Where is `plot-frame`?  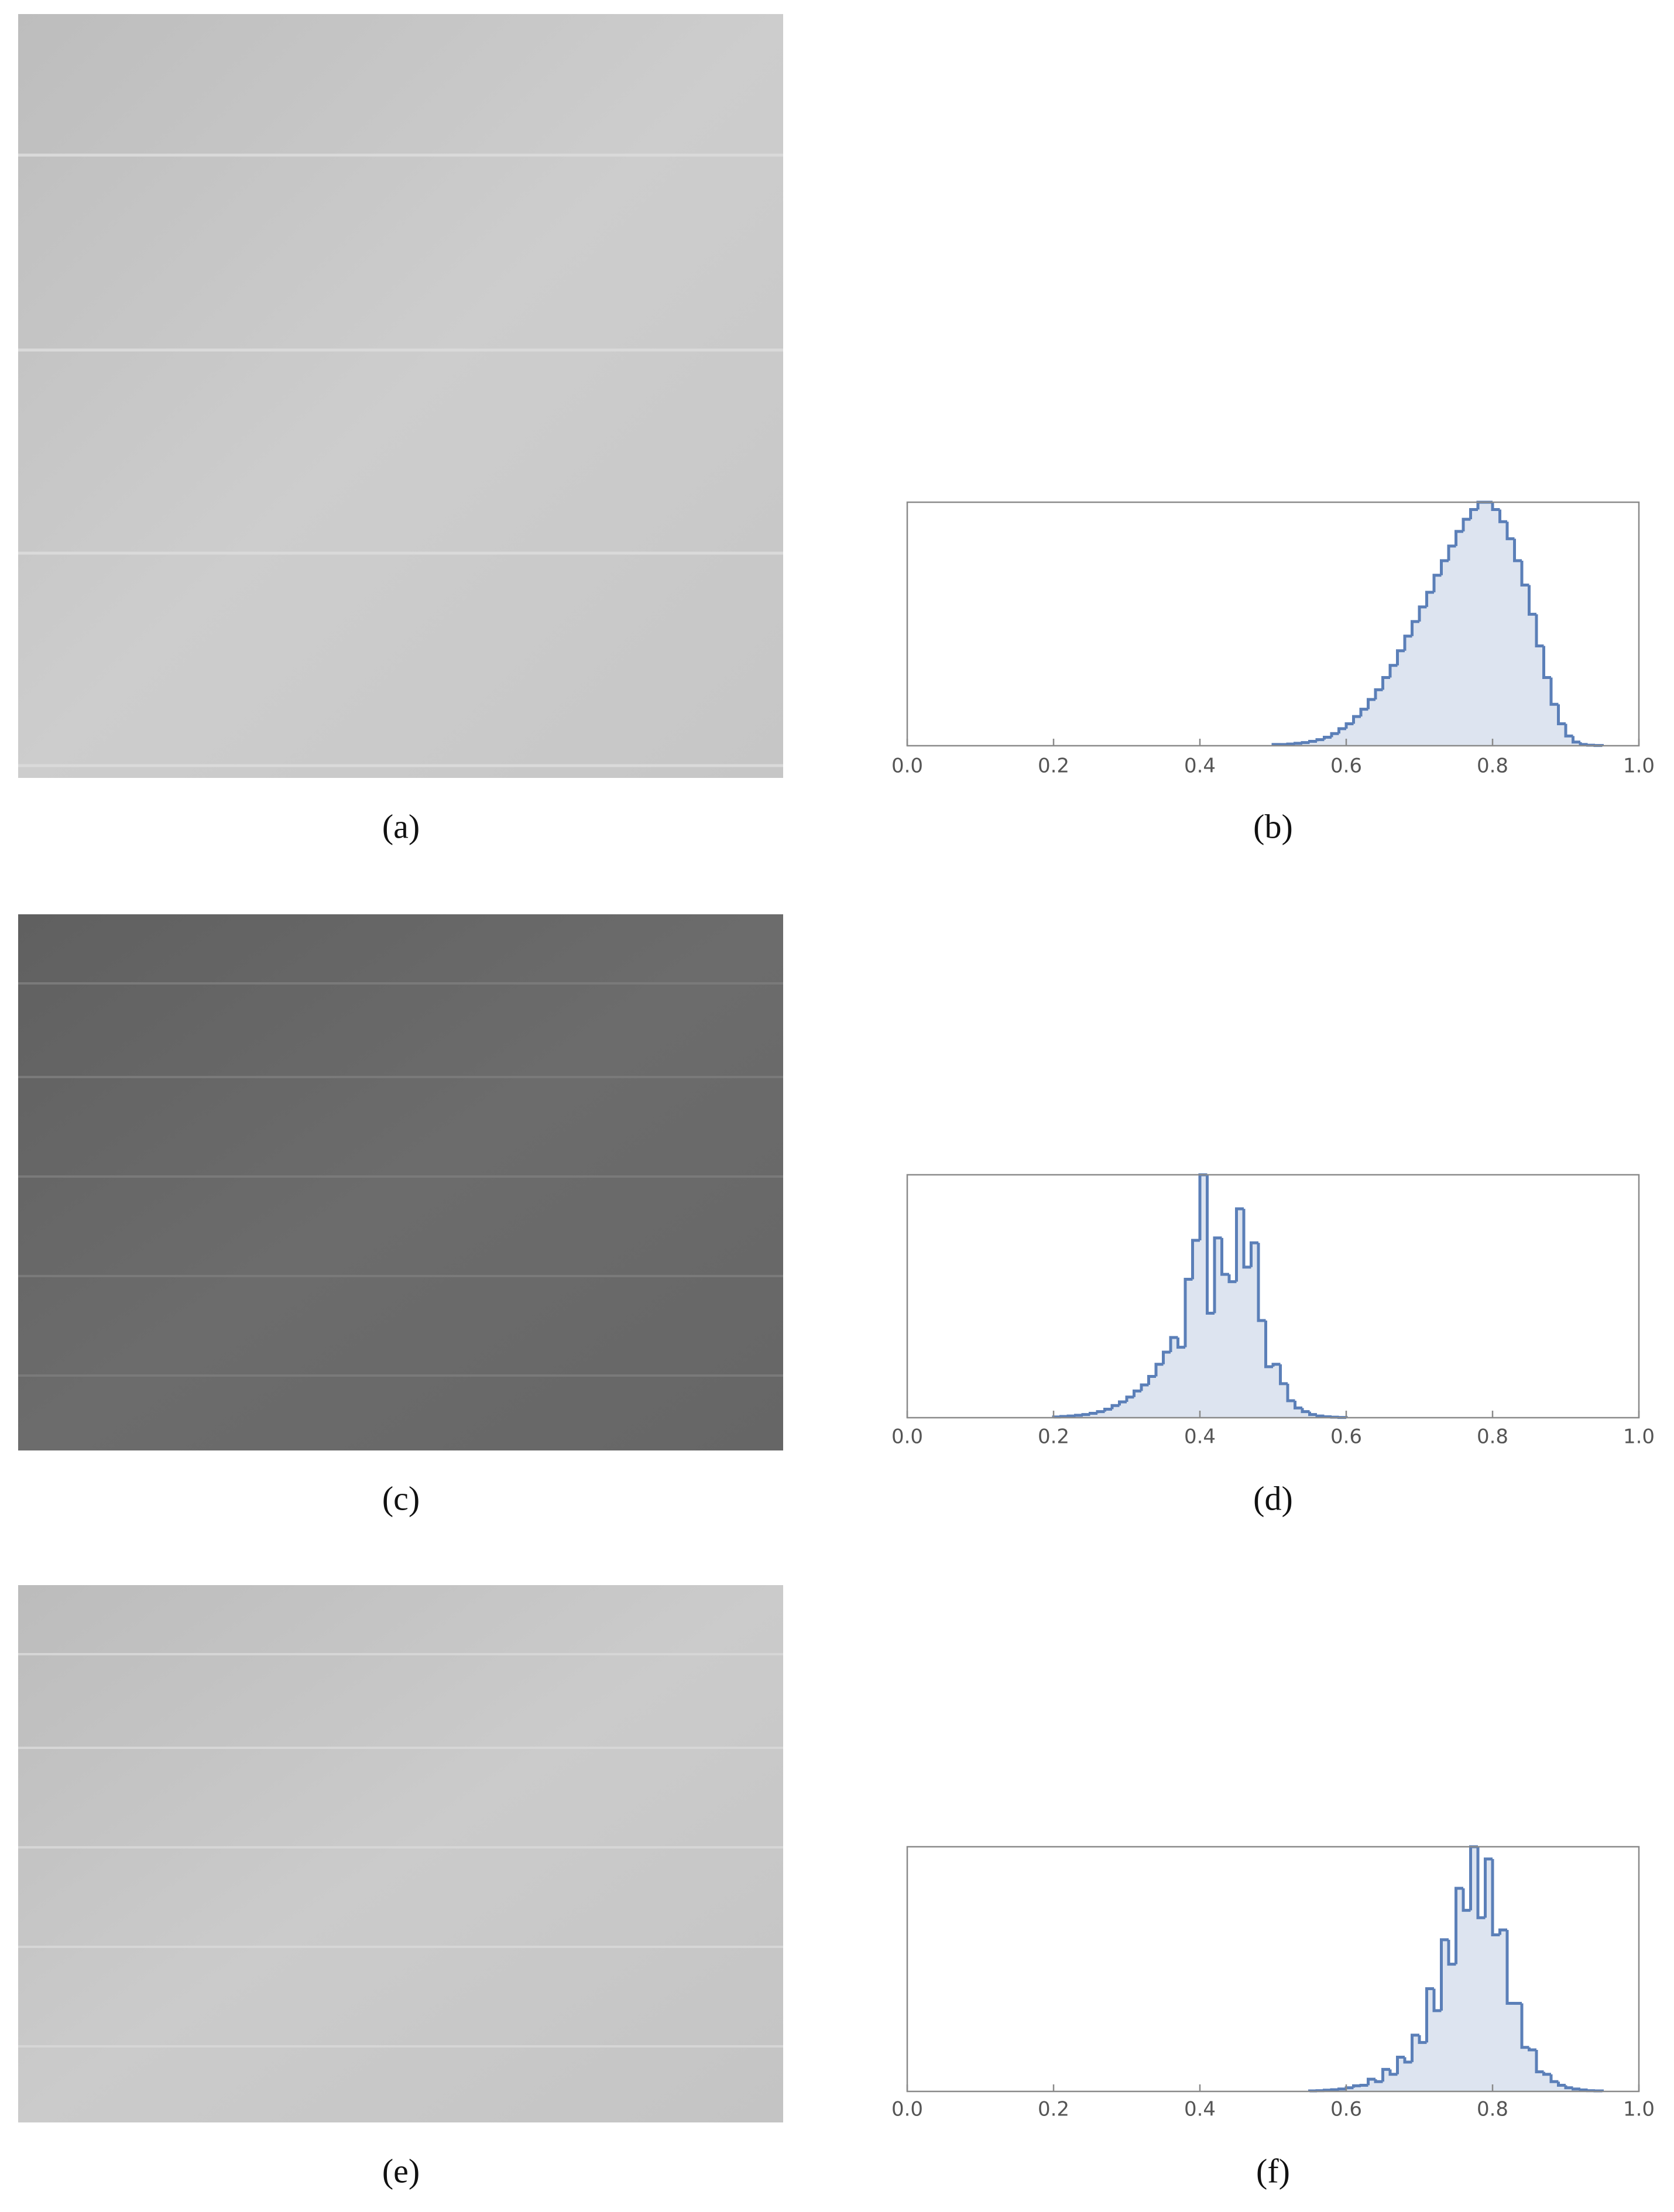 plot-frame is located at coordinates (1273, 1969).